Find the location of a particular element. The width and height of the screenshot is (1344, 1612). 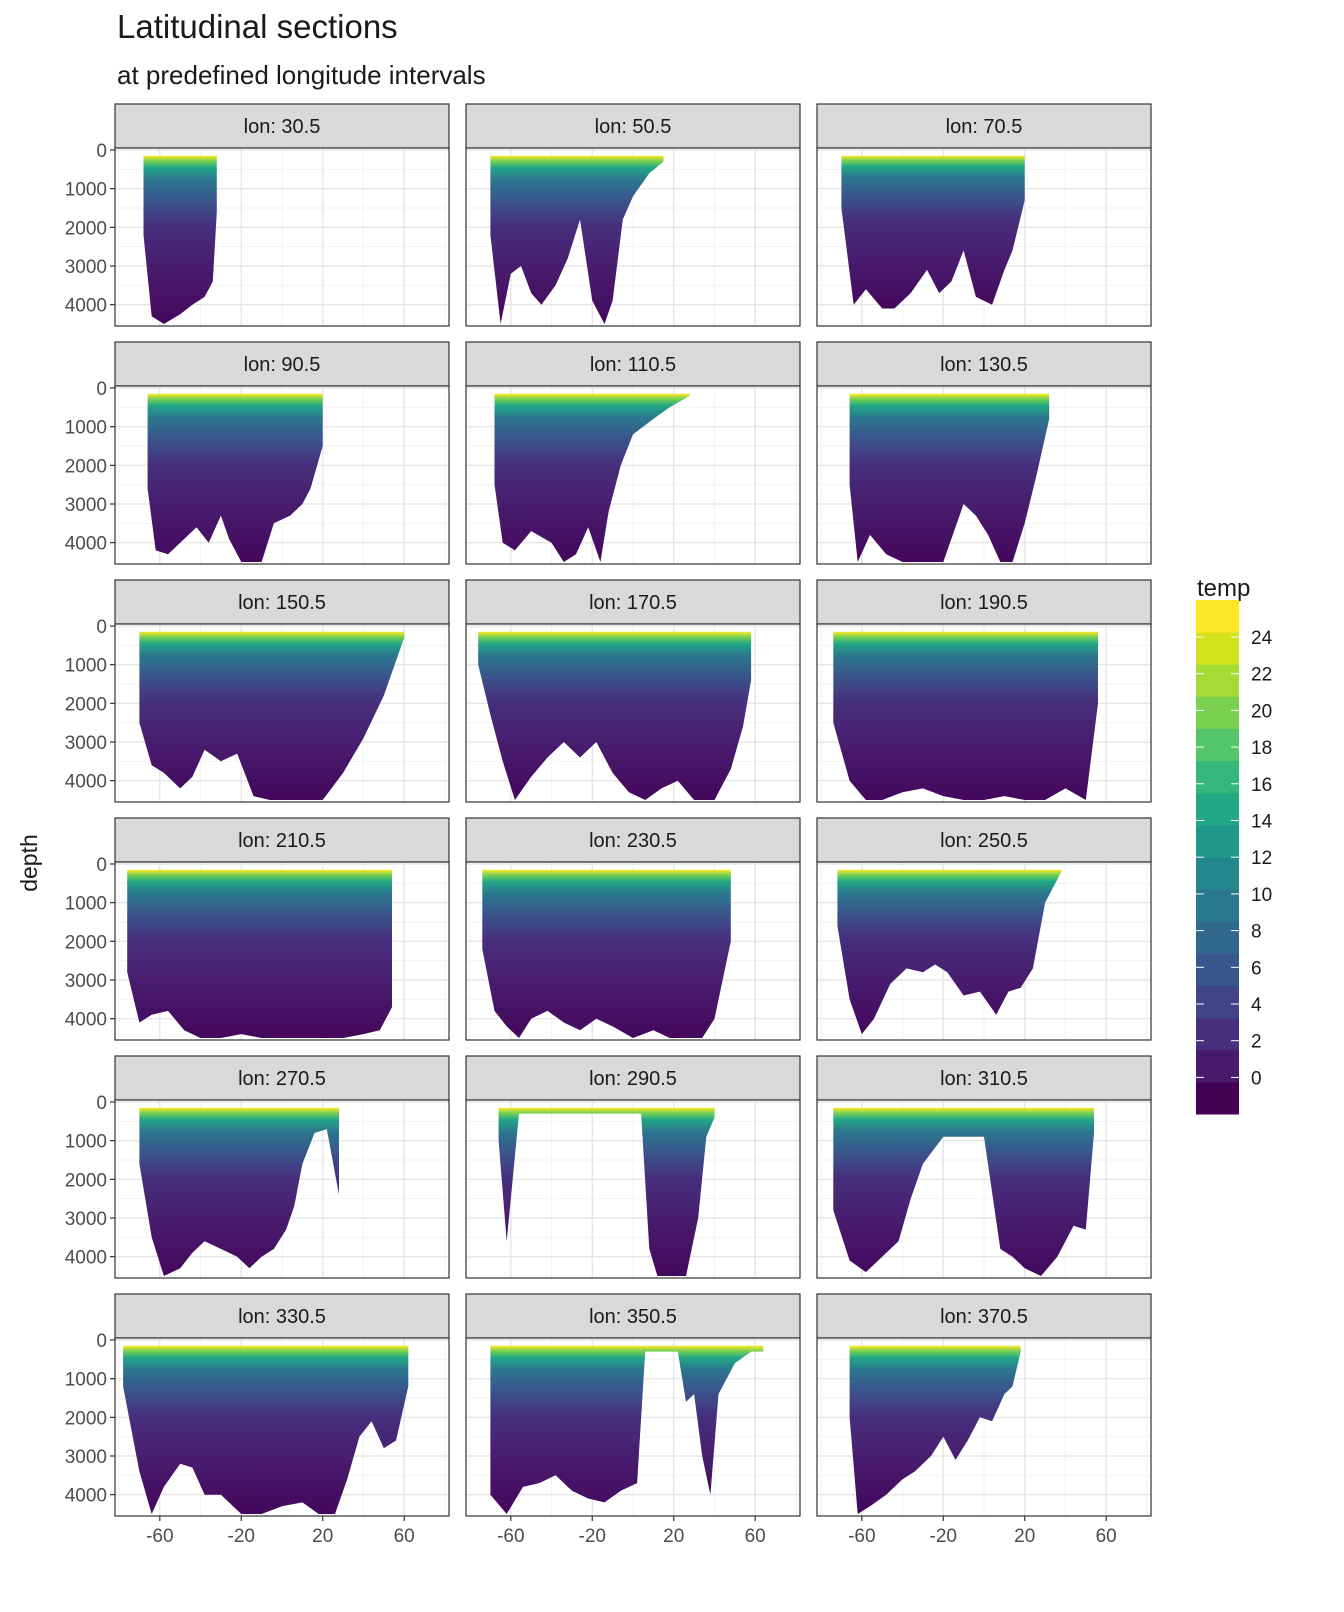

facet-panel: lon: 90.5 is located at coordinates (282, 453).